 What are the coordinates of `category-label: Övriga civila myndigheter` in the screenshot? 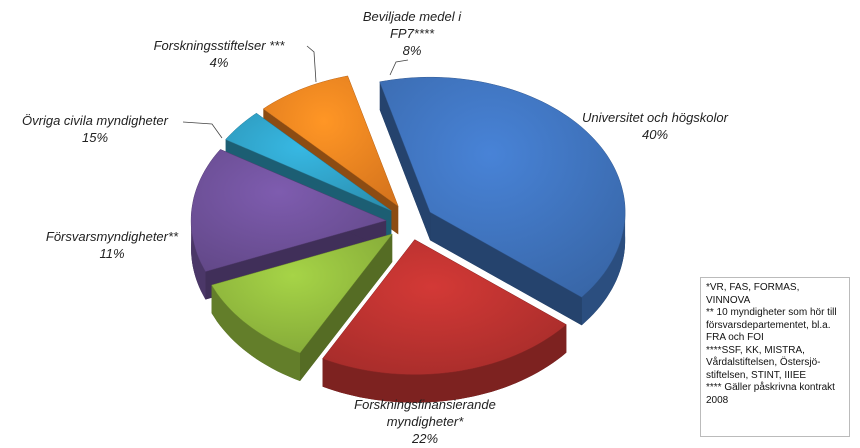 It's located at (95, 120).